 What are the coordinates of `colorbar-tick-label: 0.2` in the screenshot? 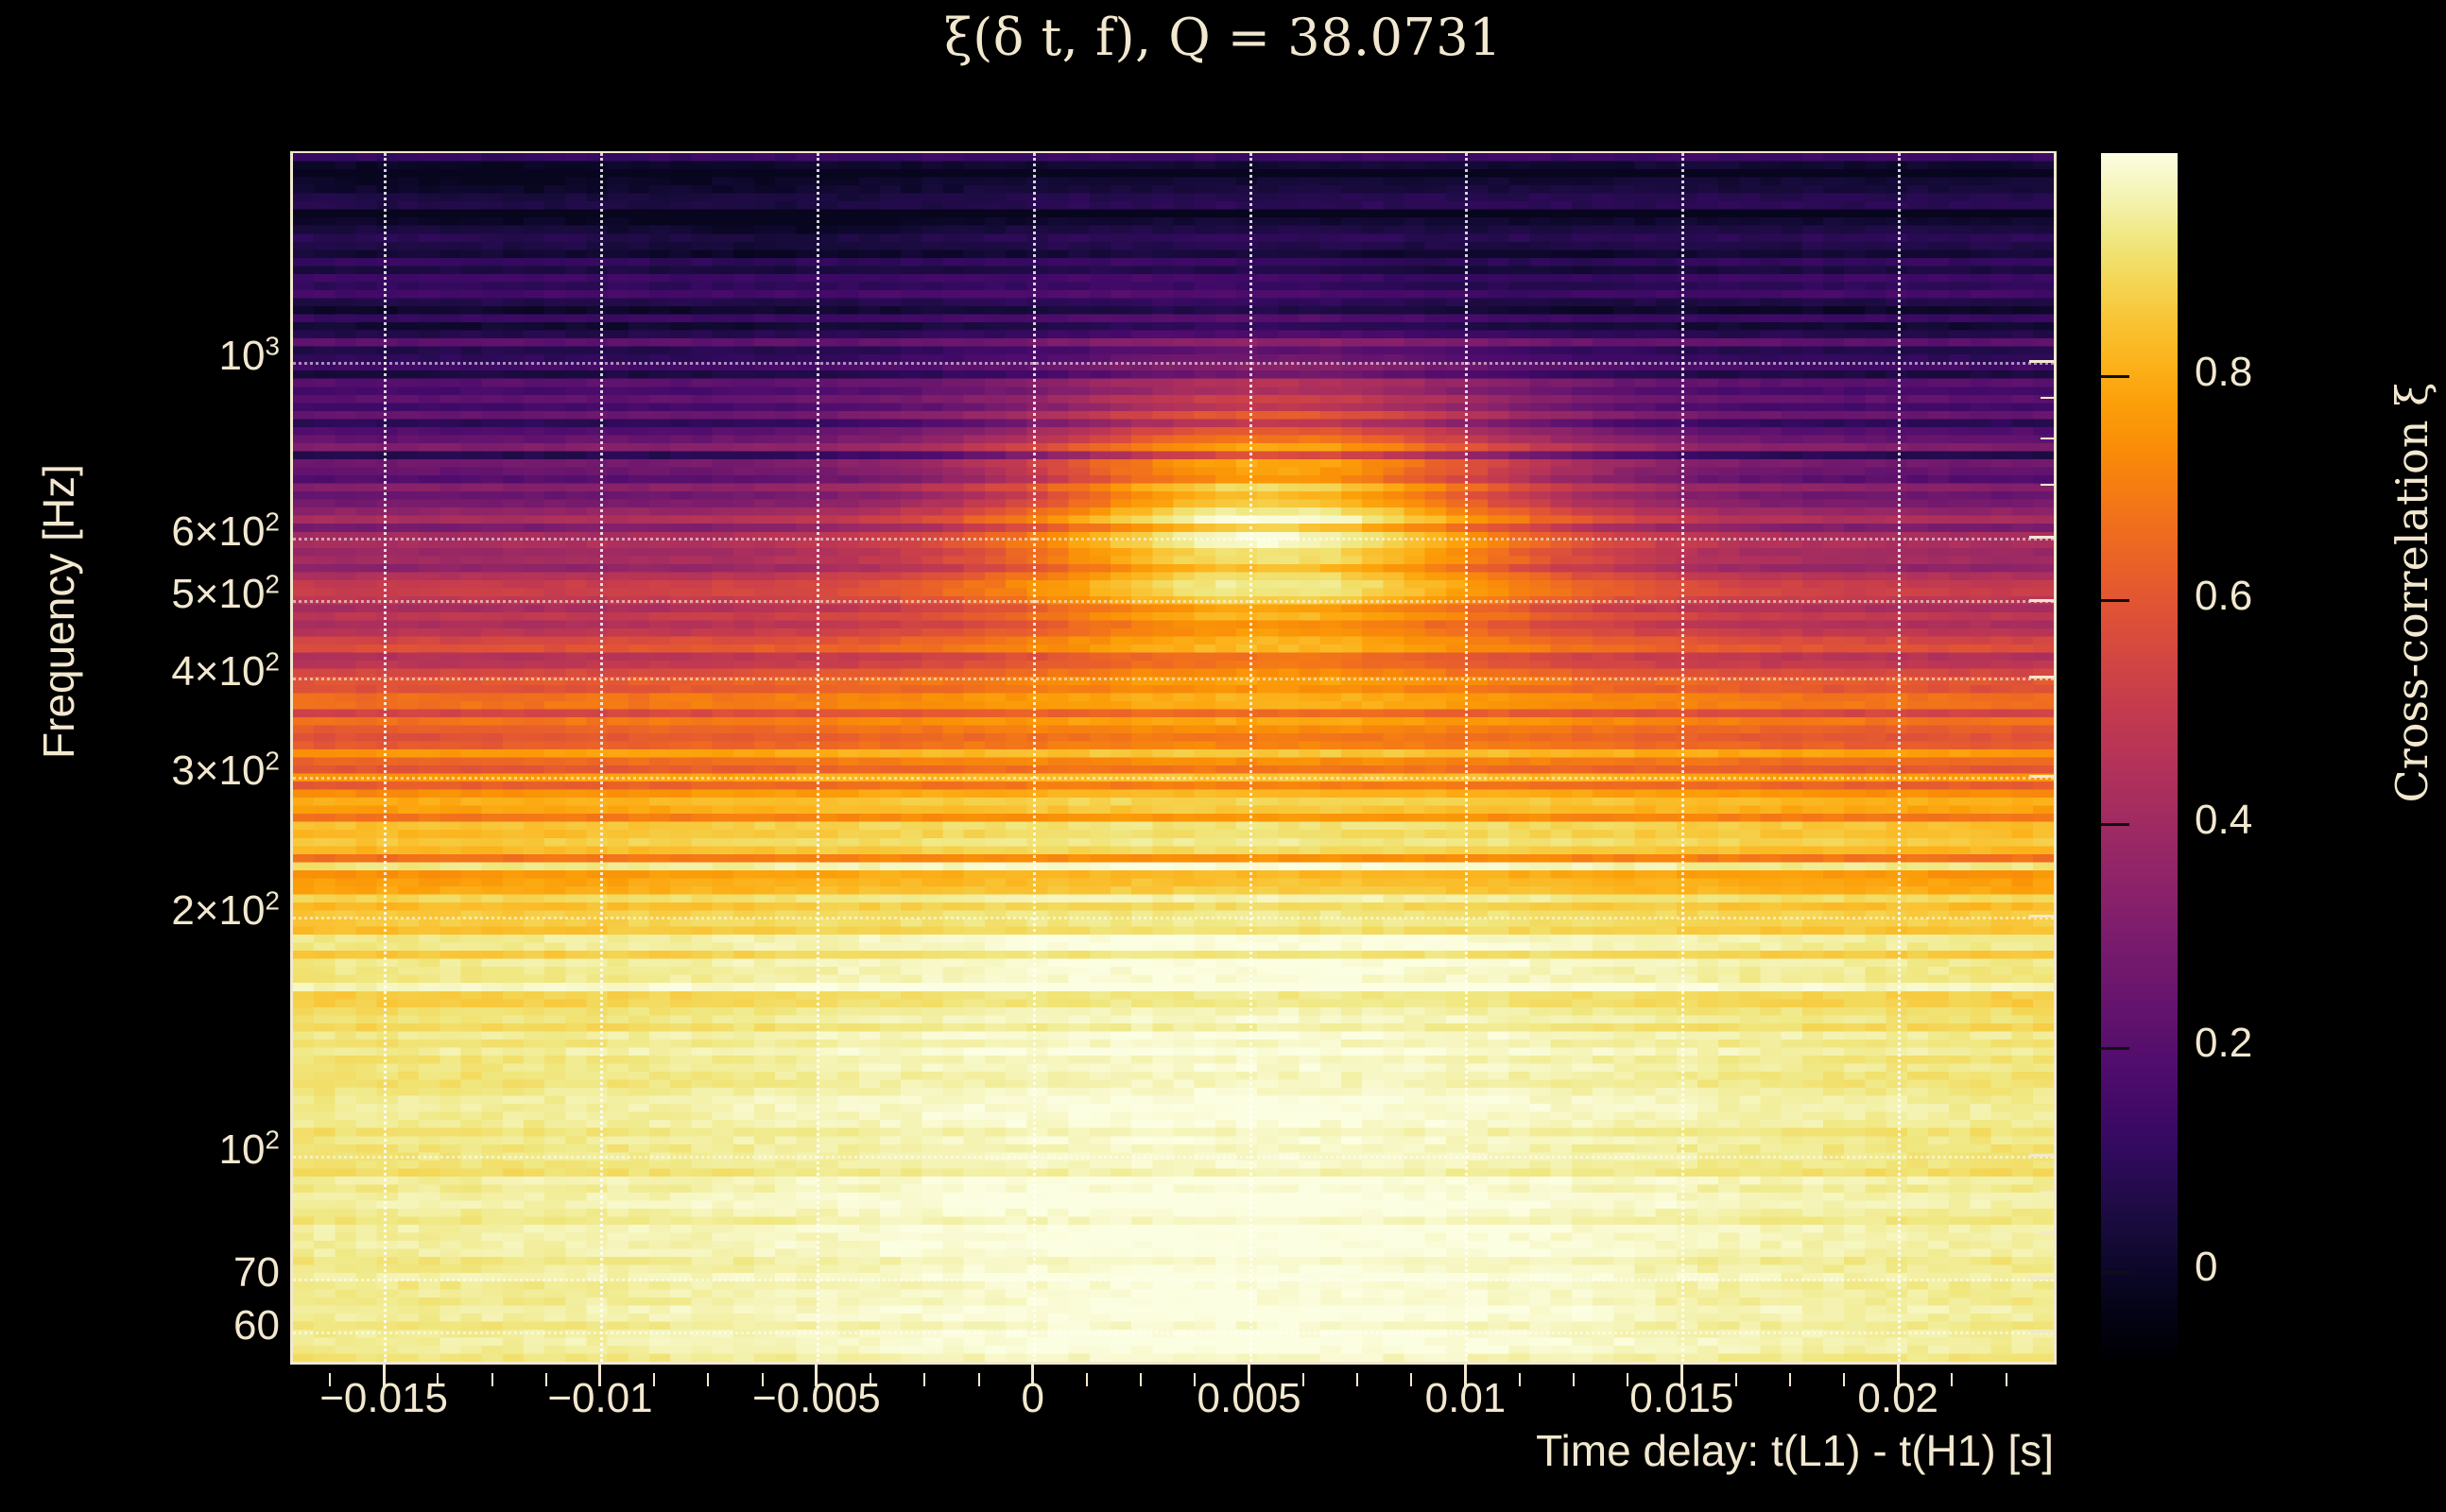 It's located at (2224, 1043).